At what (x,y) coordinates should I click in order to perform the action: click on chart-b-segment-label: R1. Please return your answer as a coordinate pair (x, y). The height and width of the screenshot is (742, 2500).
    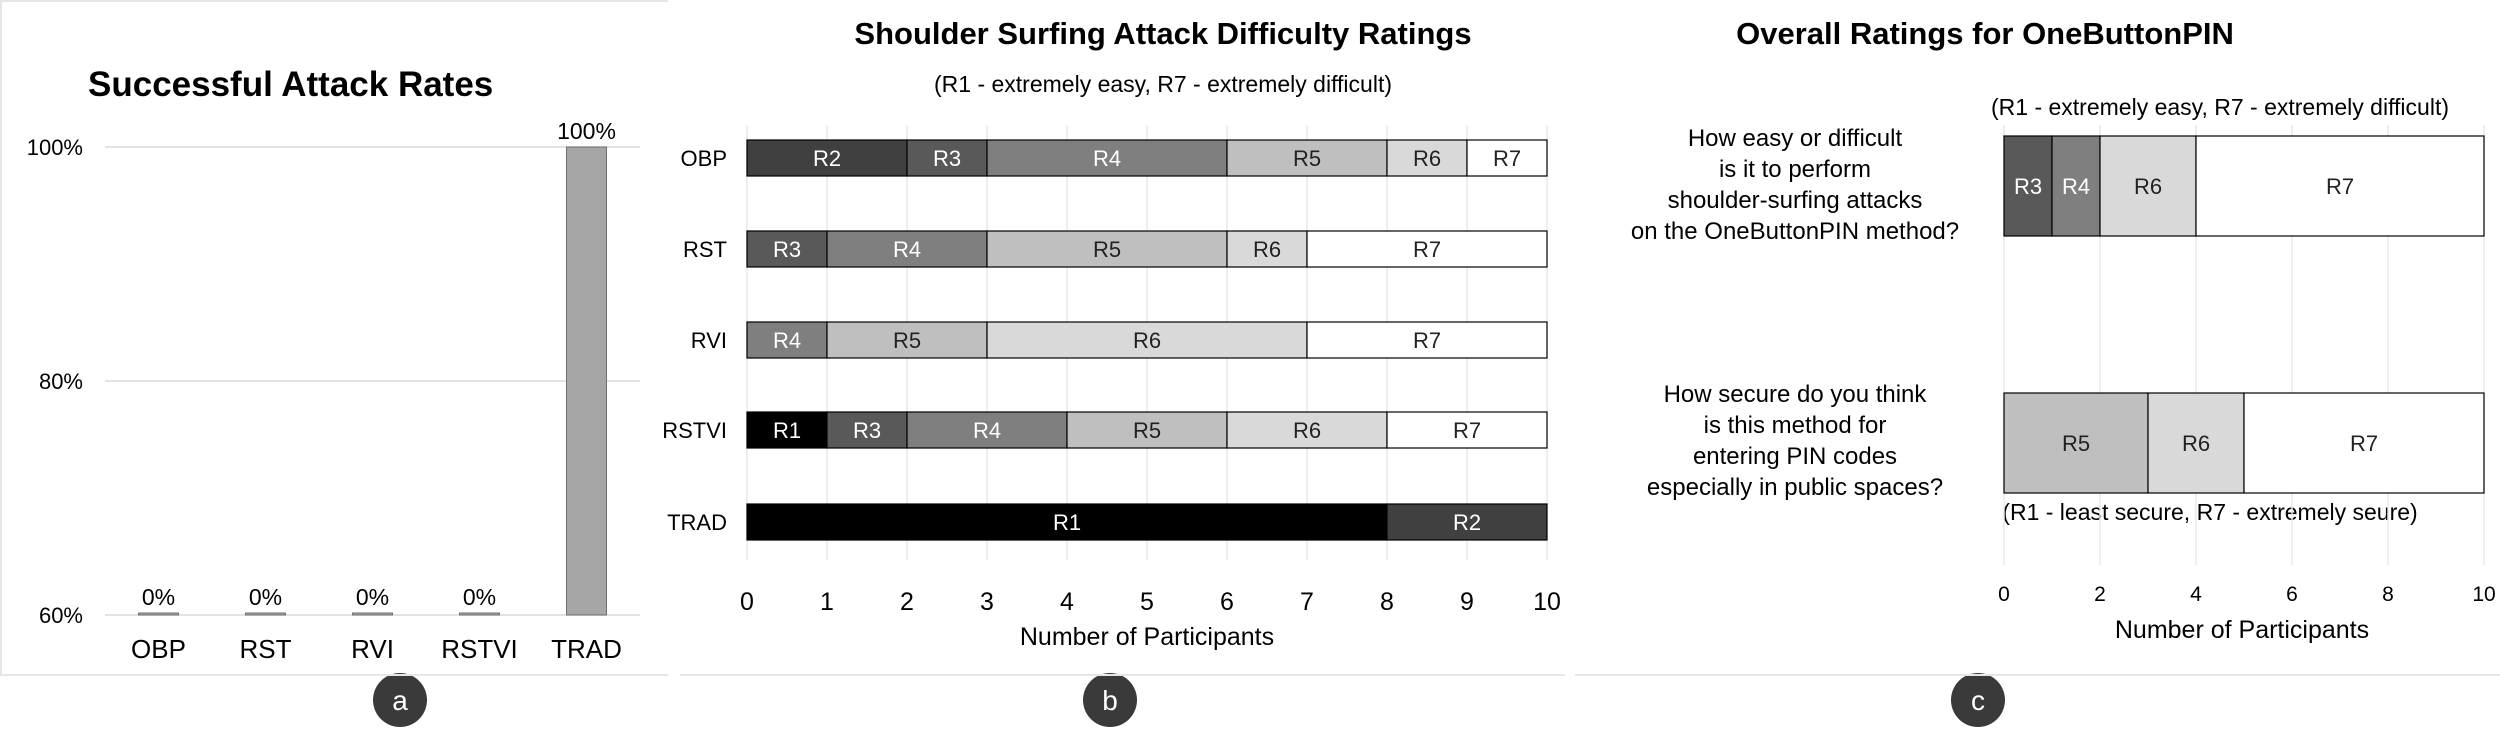
    Looking at the image, I should click on (1067, 522).